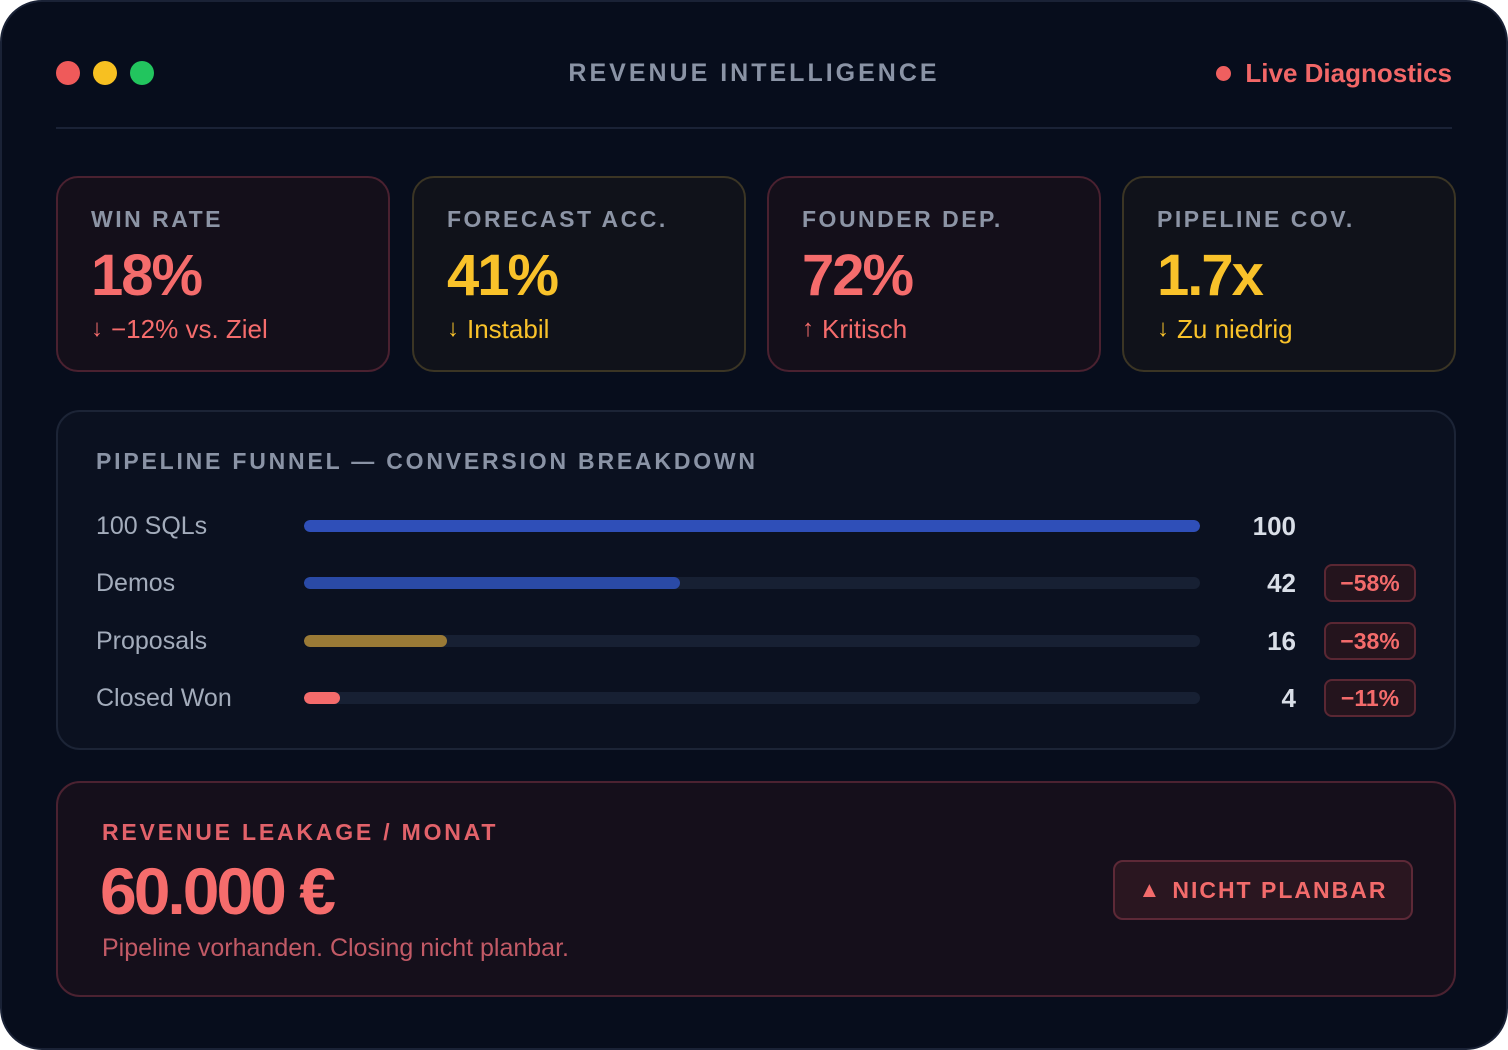  I want to click on kpi-value: 18%, so click(147, 275).